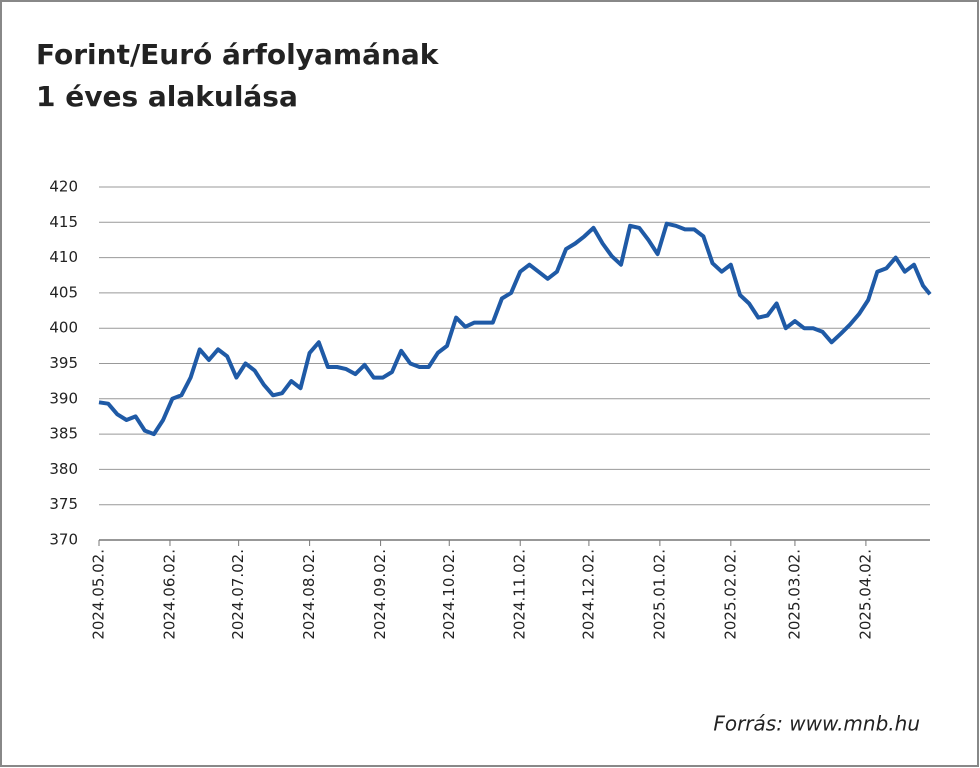 The height and width of the screenshot is (768, 980). What do you see at coordinates (63, 469) in the screenshot?
I see `y-tick-label: 380` at bounding box center [63, 469].